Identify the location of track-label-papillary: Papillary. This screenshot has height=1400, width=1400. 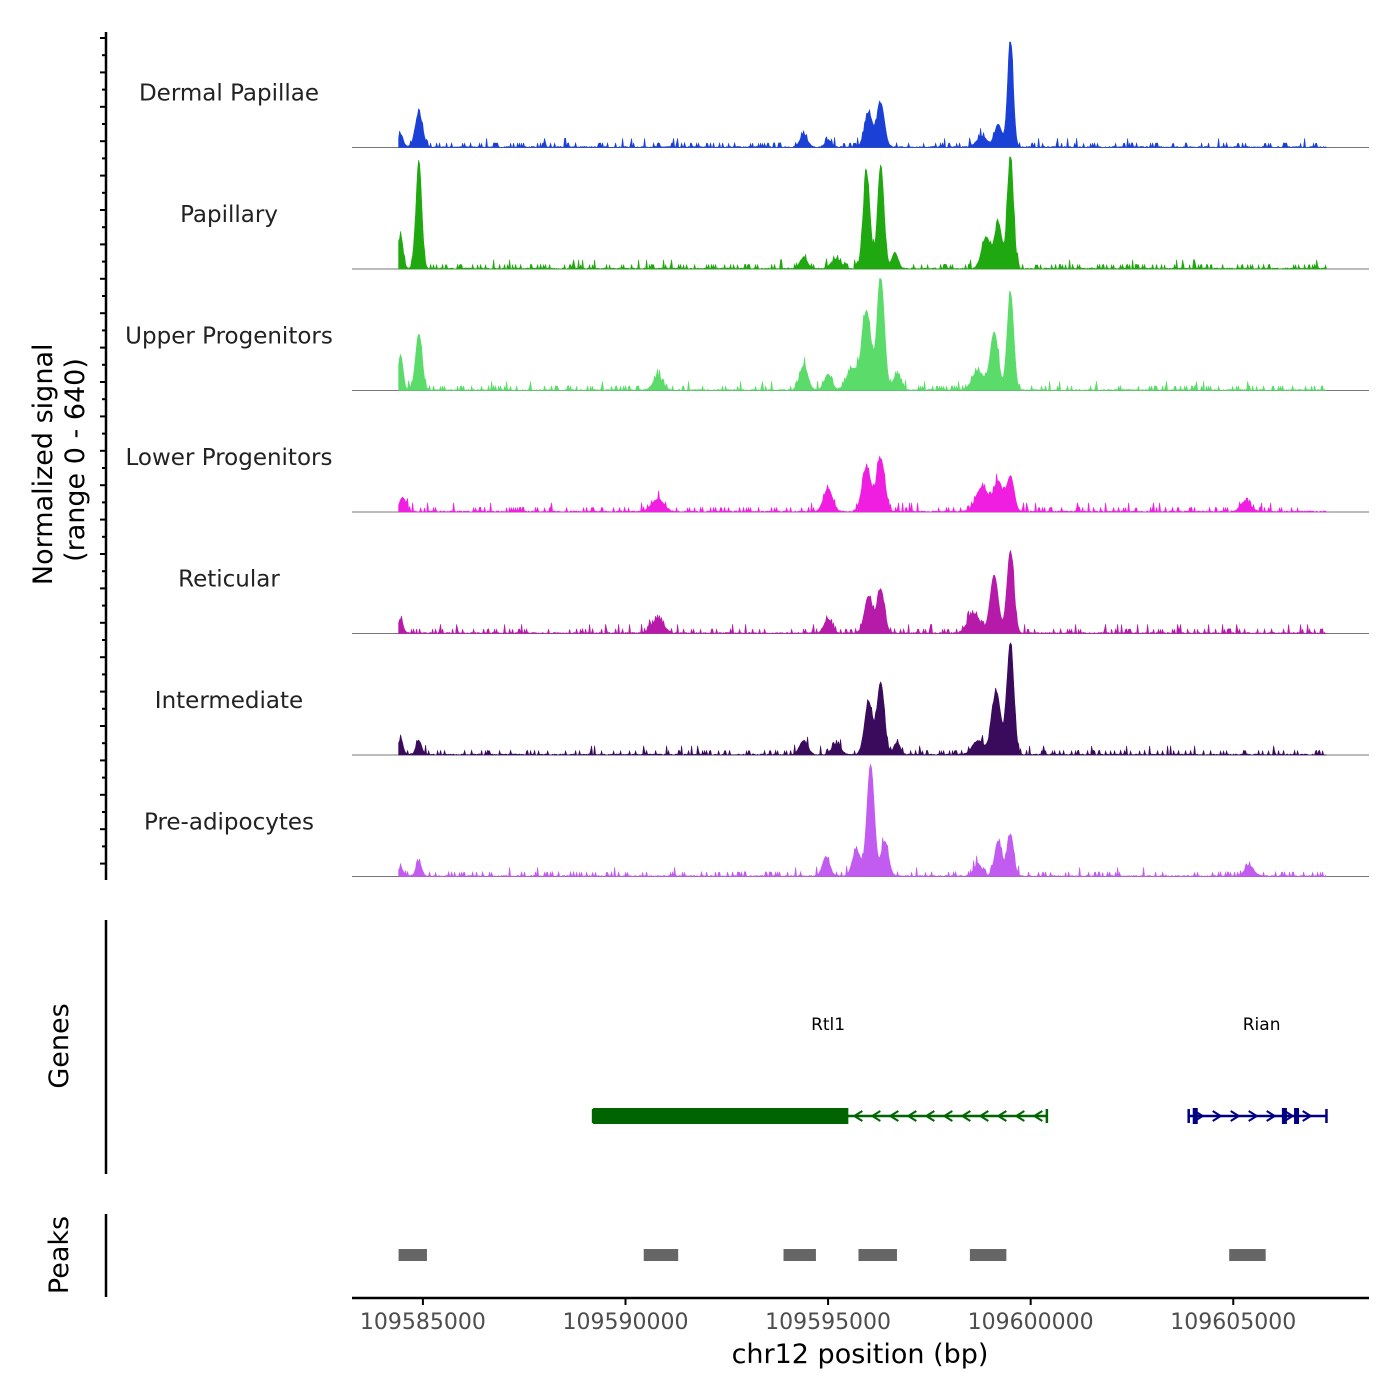
(229, 215).